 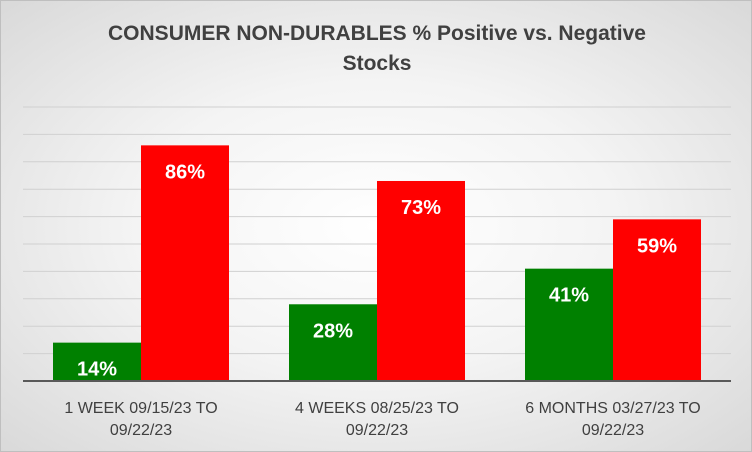 I want to click on x-tick-label: 4 WEEKS 08/25/23 TO, so click(x=377, y=408).